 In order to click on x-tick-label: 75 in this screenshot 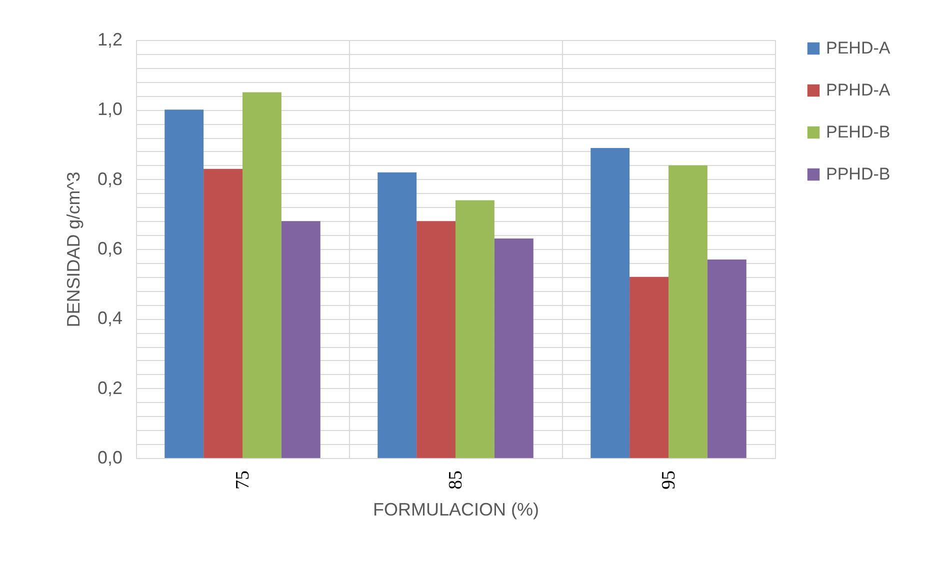, I will do `click(243, 480)`.